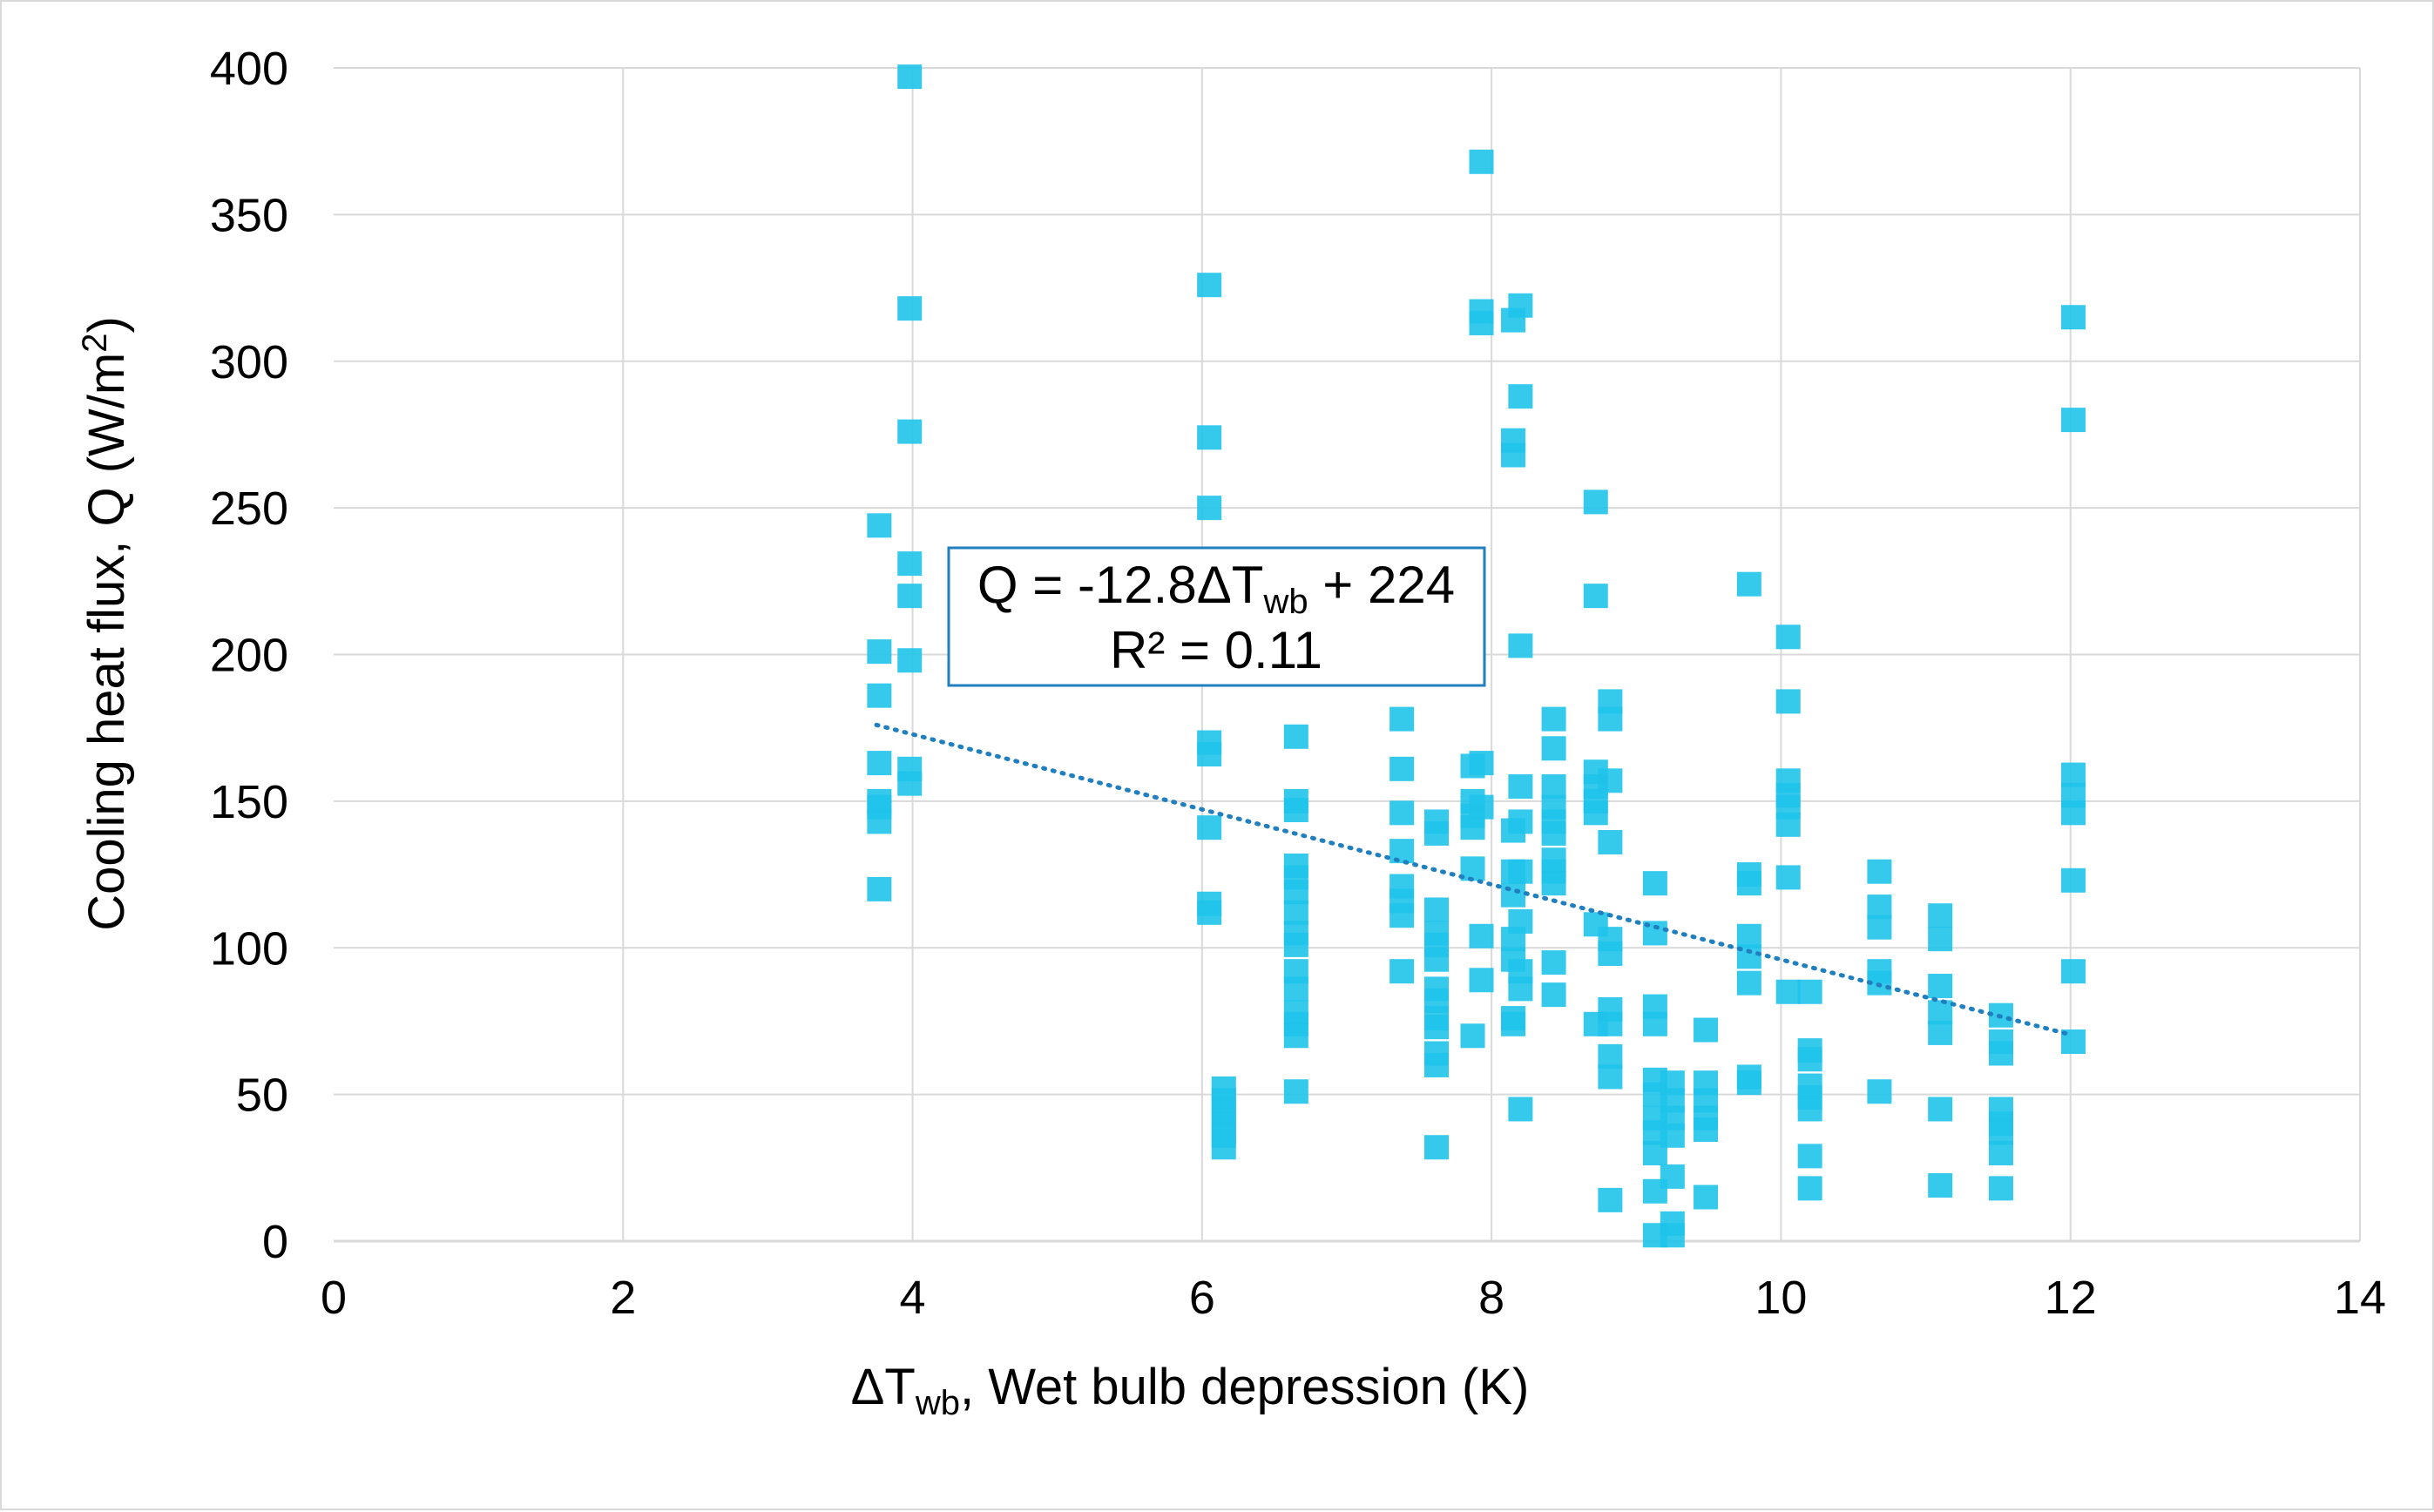 The image size is (2434, 1512). I want to click on y-tick-label: 150, so click(249, 802).